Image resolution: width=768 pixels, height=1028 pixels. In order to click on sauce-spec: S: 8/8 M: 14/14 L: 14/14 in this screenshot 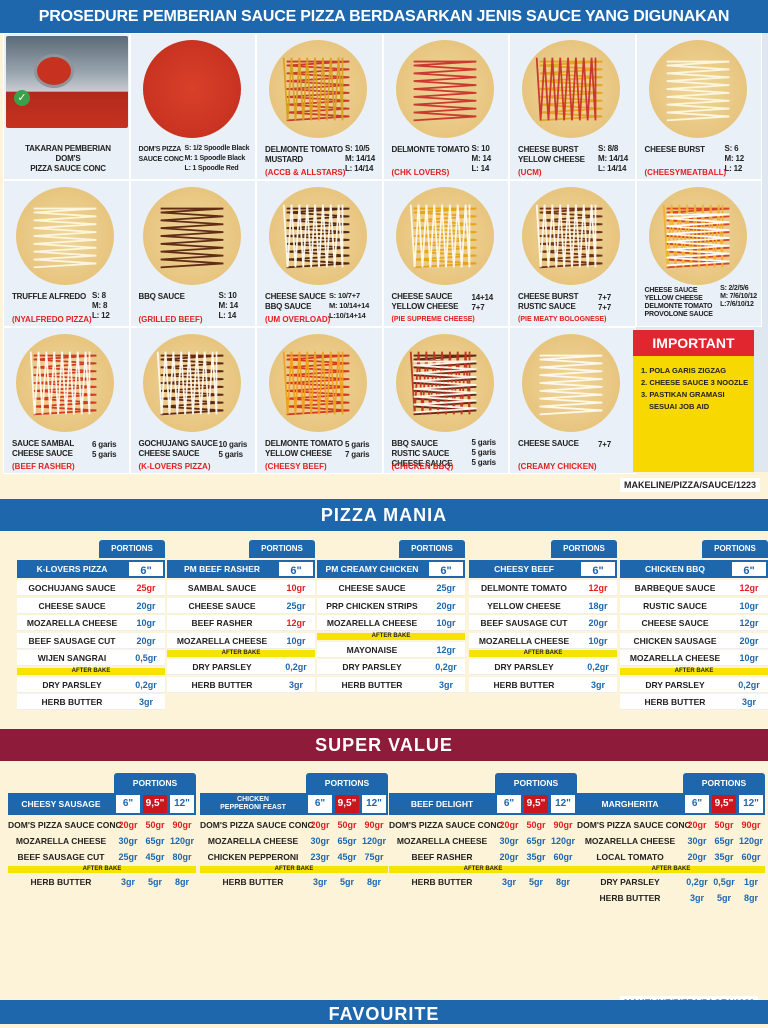, I will do `click(613, 158)`.